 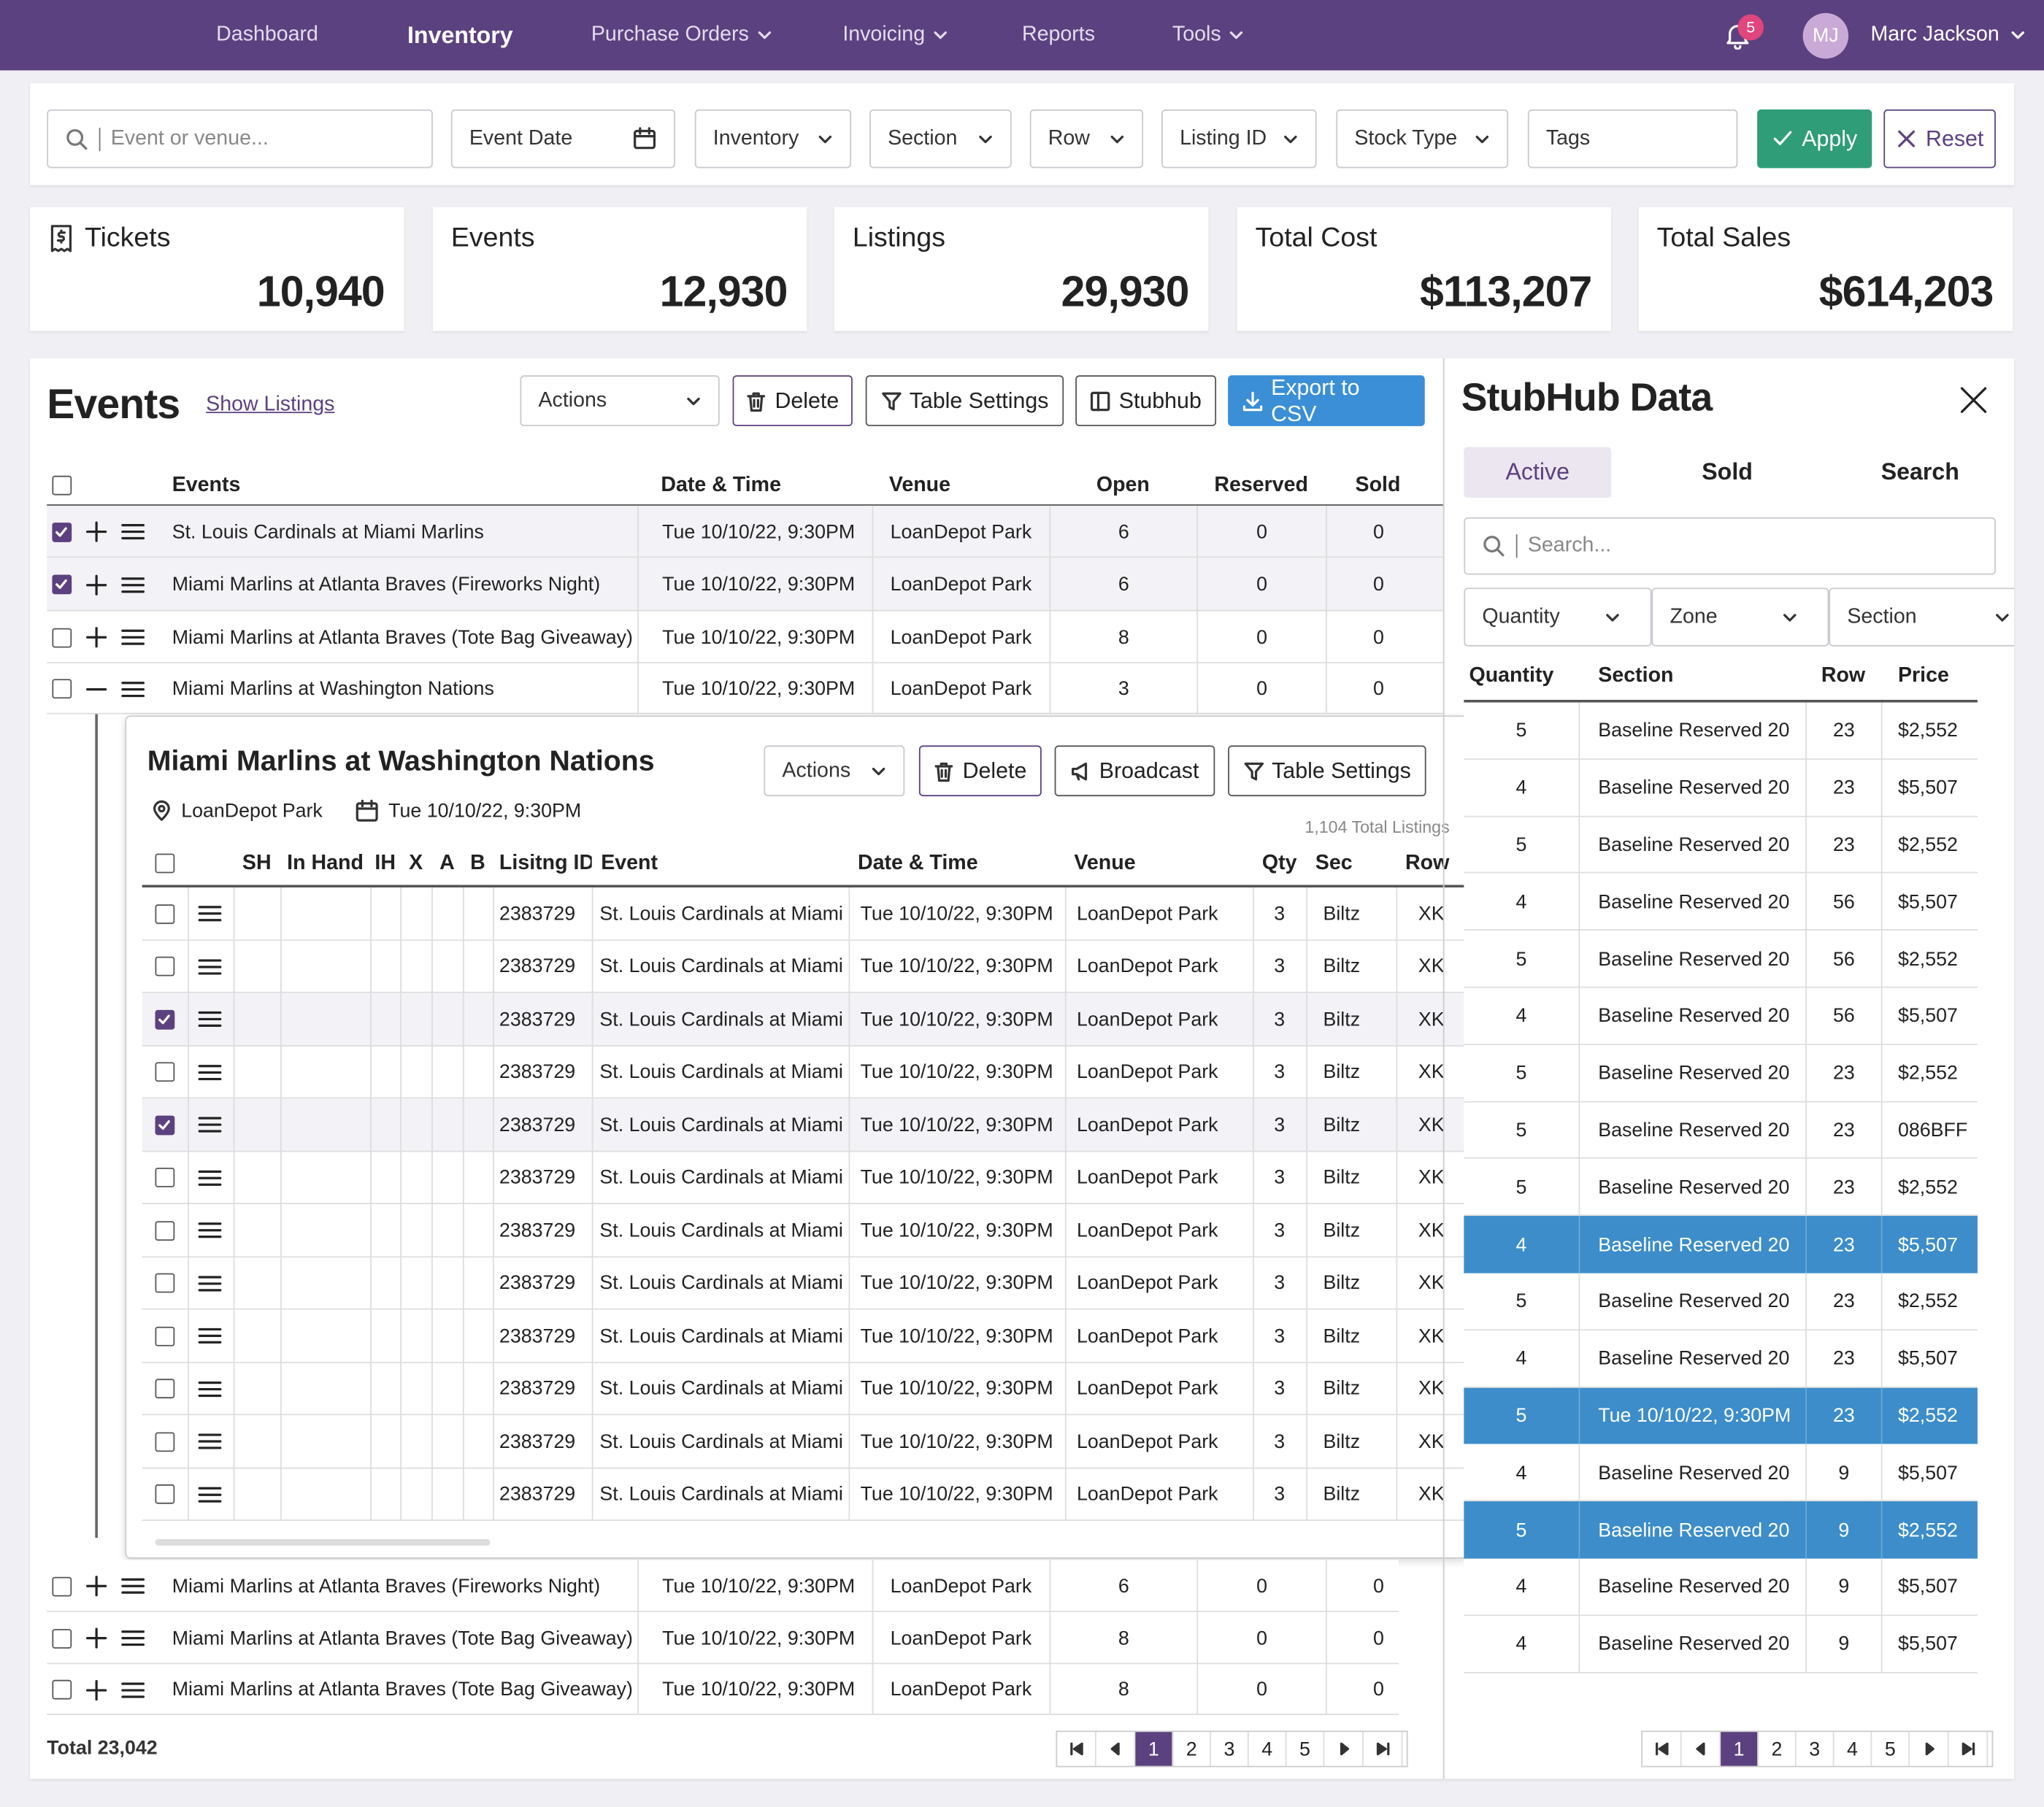 What do you see at coordinates (460, 35) in the screenshot?
I see `nav-item: Inventory` at bounding box center [460, 35].